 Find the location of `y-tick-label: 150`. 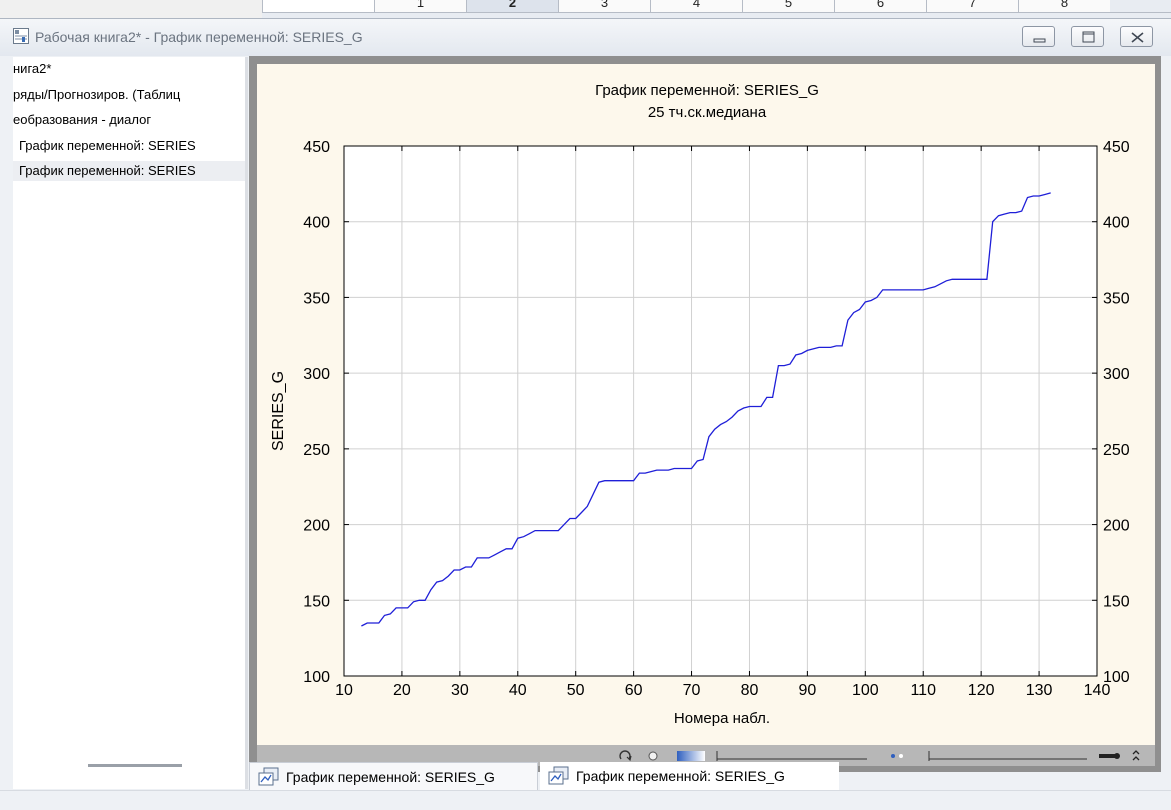

y-tick-label: 150 is located at coordinates (316, 601).